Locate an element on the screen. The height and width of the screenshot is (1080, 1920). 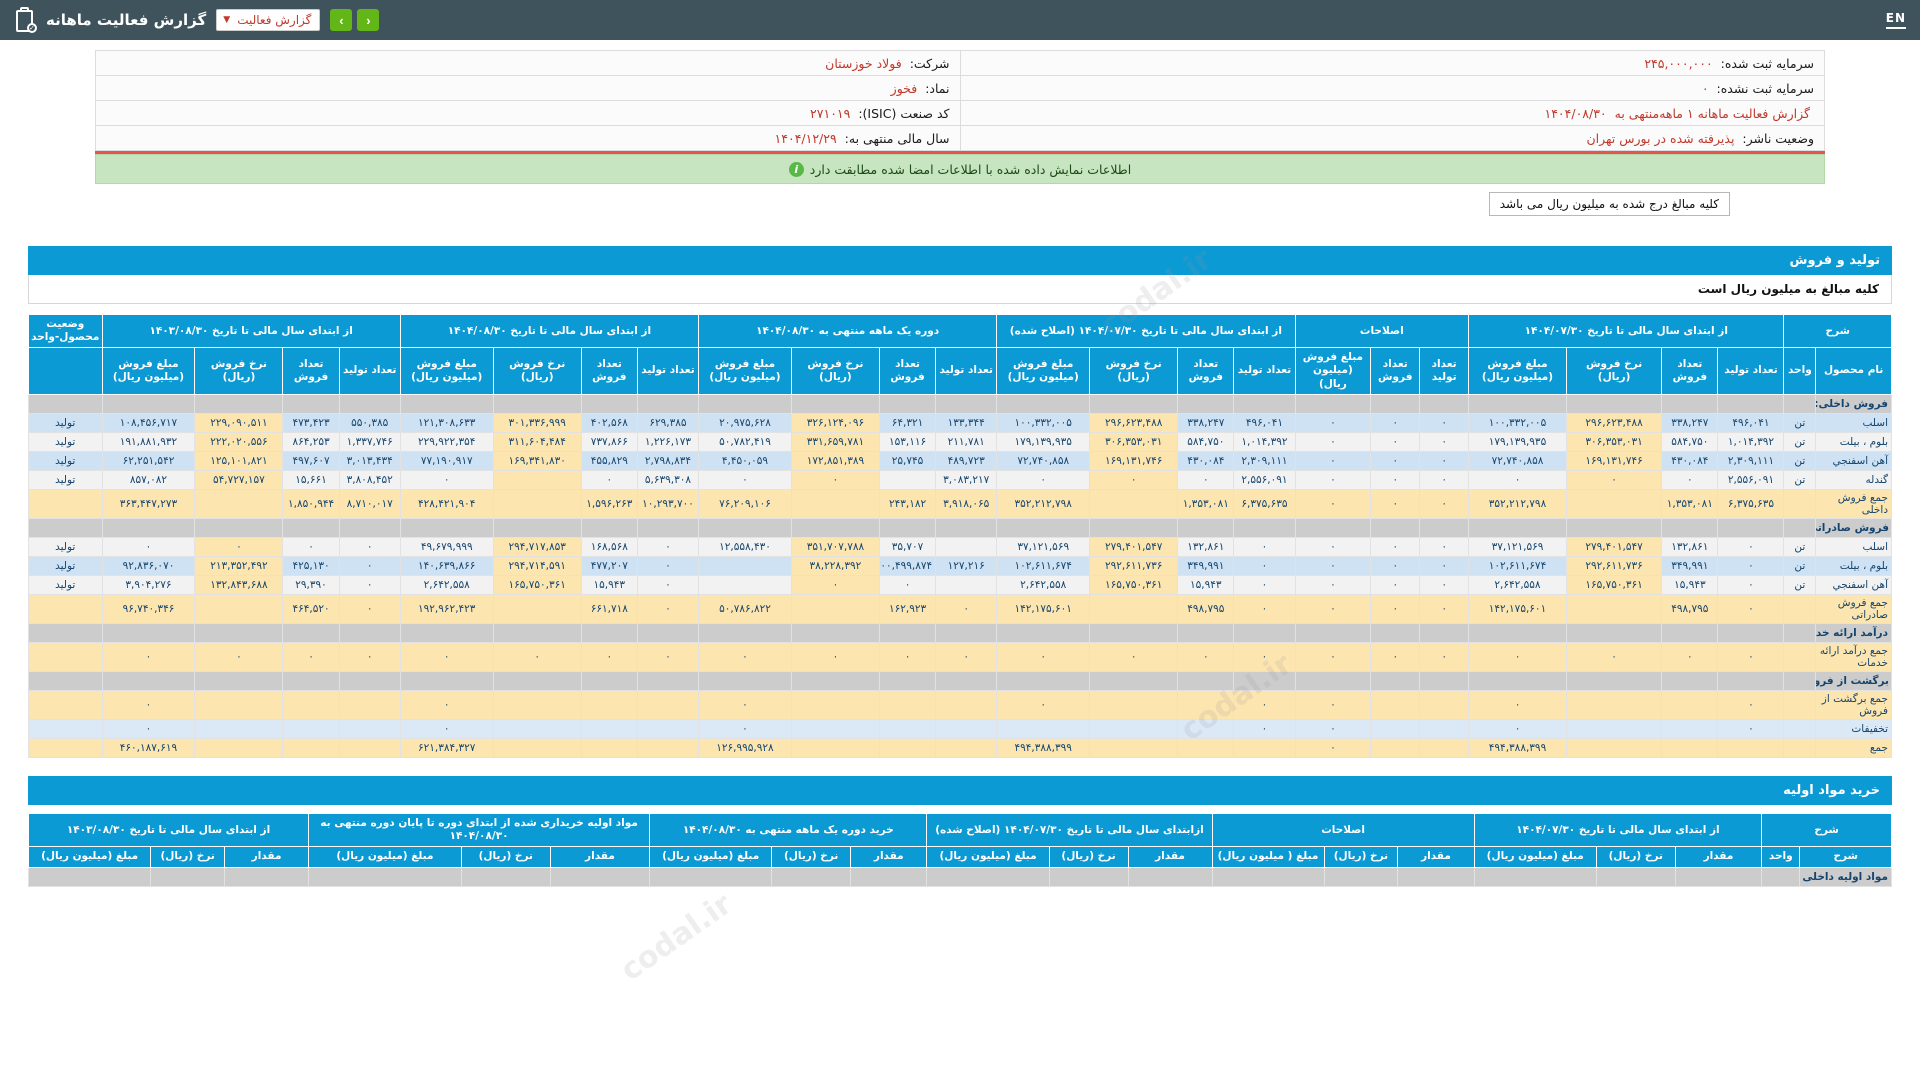
table-row: جمع برگشت از فروش ۰ ۰ ۰ ۰ ۰ ۰ ۰ ۰ is located at coordinates (960, 705).